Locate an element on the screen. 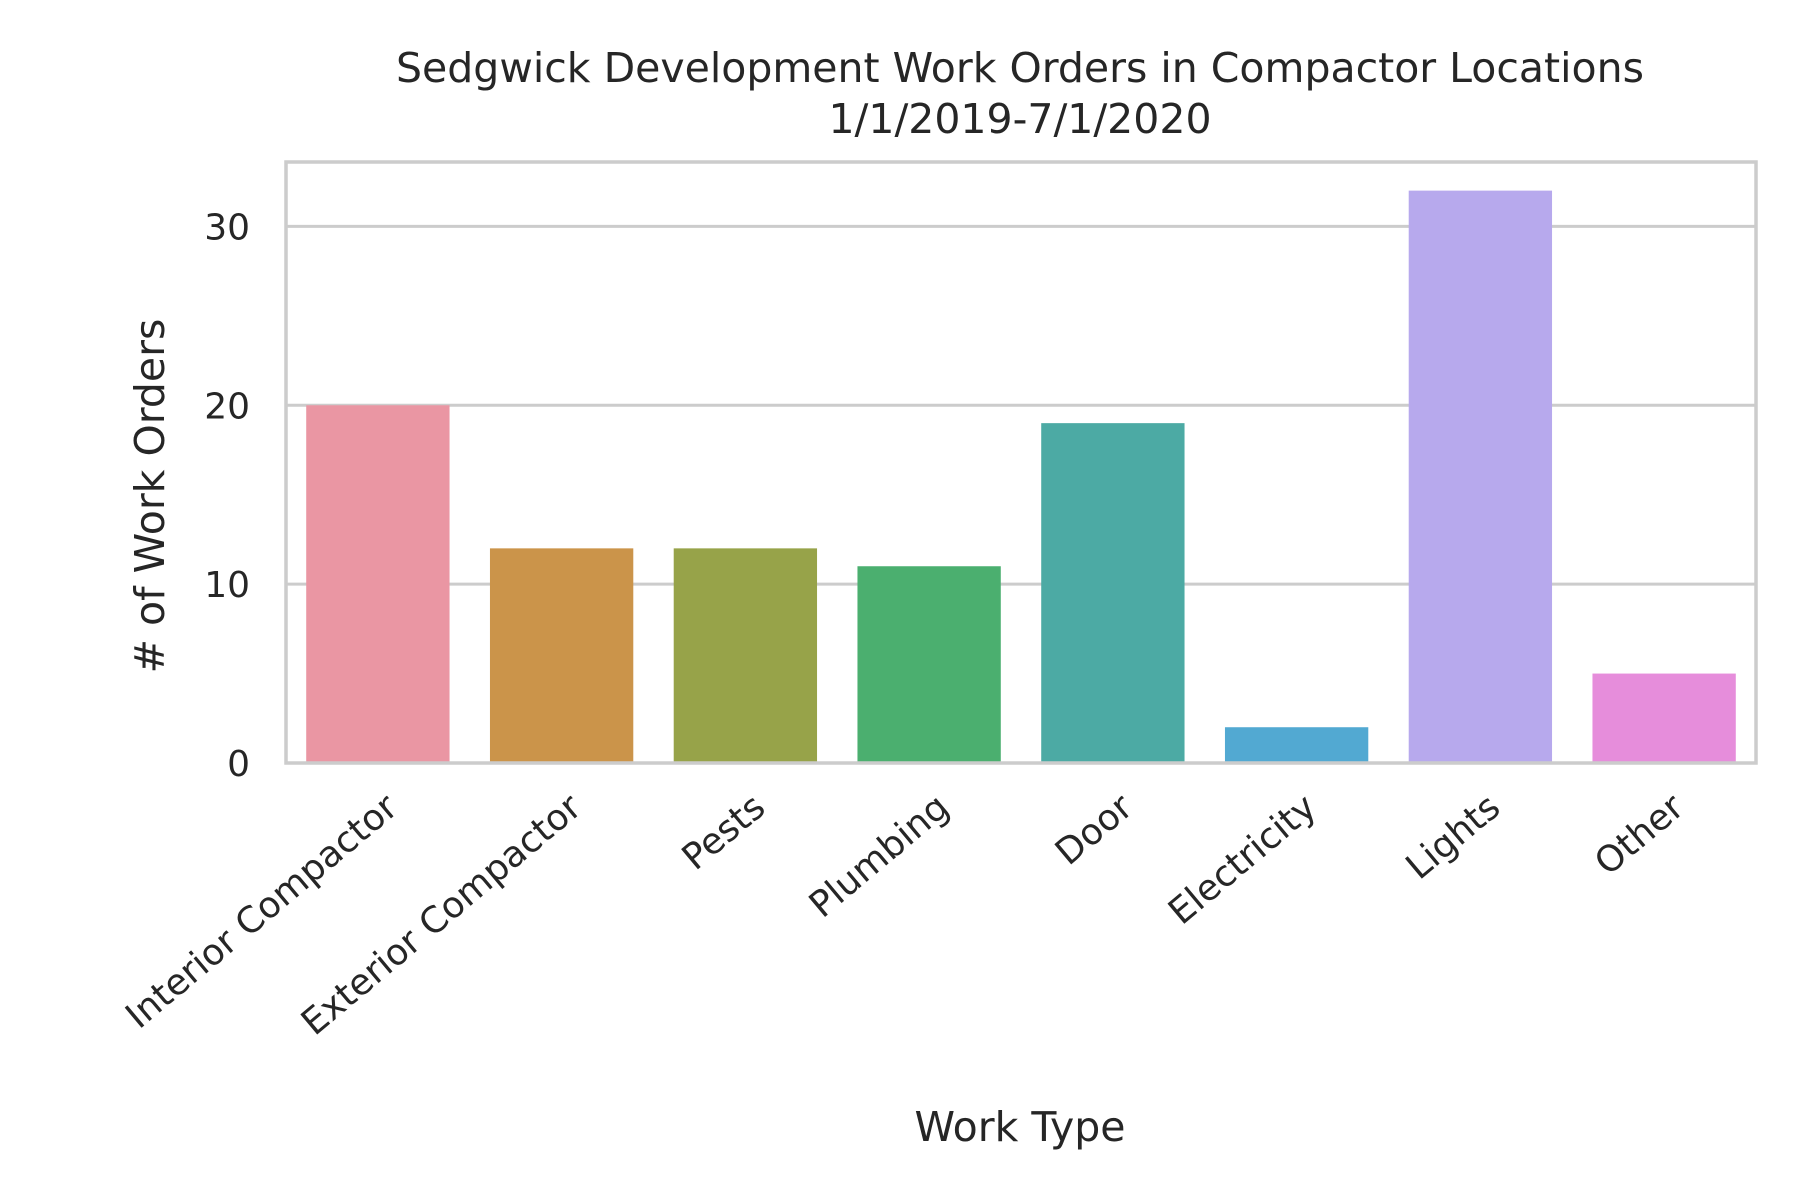 This screenshot has width=1800, height=1204. bar-door is located at coordinates (1113, 593).